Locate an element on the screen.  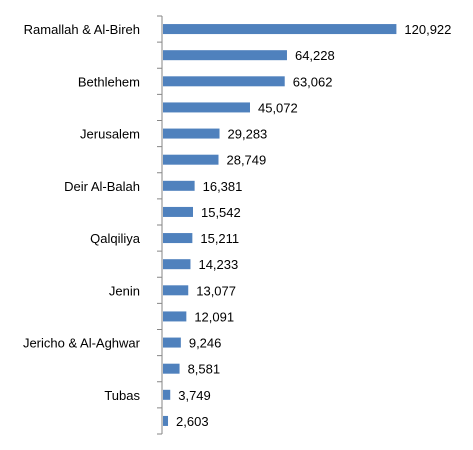
category-tick-label: Deir Al-Balah is located at coordinates (102, 186).